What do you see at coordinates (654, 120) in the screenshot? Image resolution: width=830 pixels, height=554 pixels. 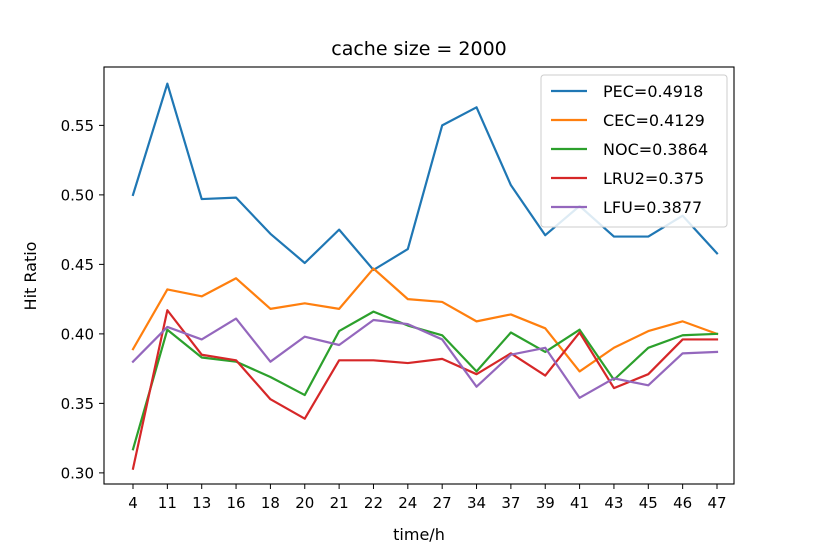 I see `legend-label-1: CEC=0.4129` at bounding box center [654, 120].